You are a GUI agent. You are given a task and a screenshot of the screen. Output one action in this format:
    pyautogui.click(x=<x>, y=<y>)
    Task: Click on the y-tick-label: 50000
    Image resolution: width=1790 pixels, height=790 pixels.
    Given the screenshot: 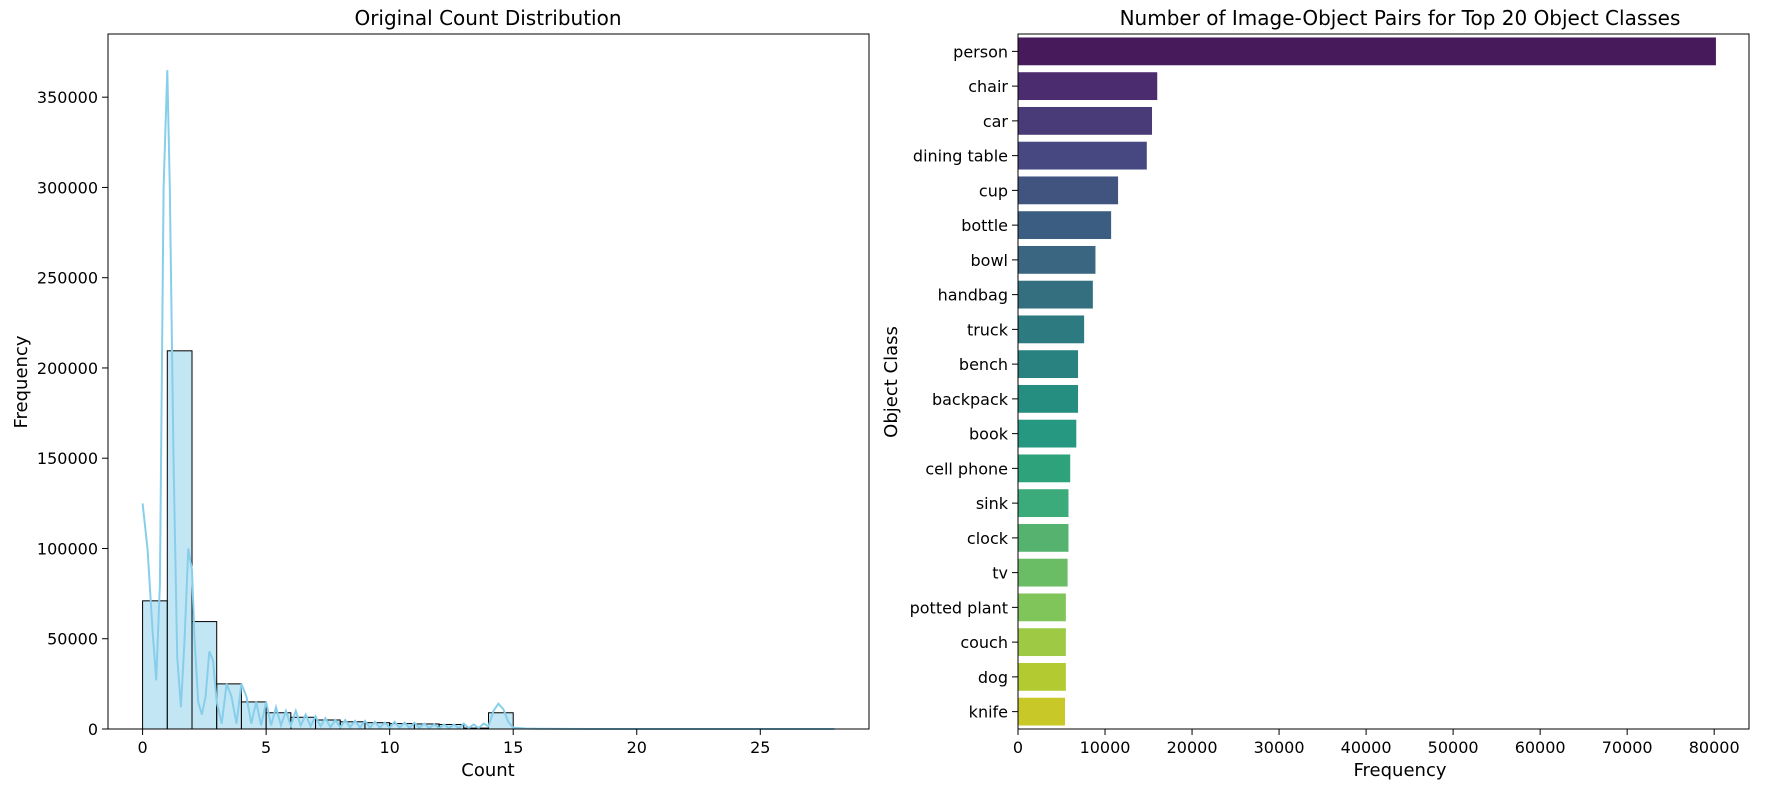 What is the action you would take?
    pyautogui.click(x=72, y=639)
    